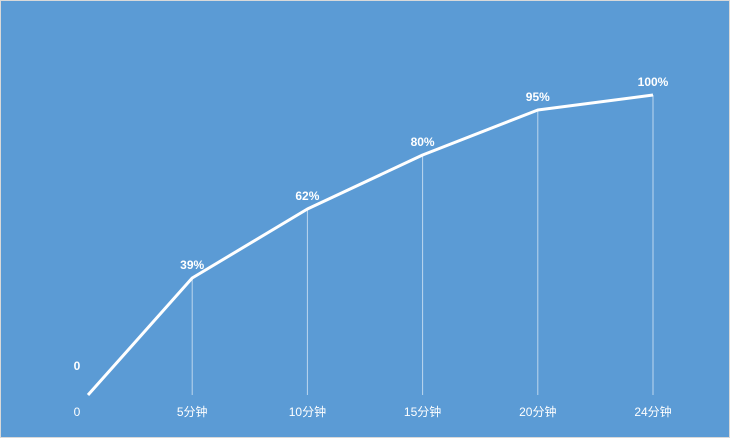 This screenshot has width=730, height=438. What do you see at coordinates (537, 411) in the screenshot?
I see `x-tick-label: 20分钟` at bounding box center [537, 411].